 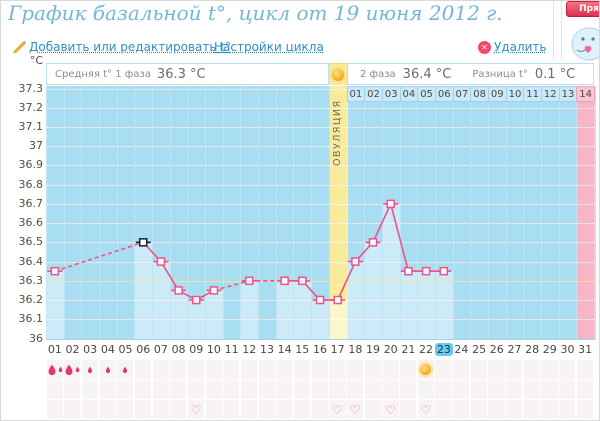 What do you see at coordinates (130, 47) in the screenshot?
I see `add-edit-temp-link: Добавить или редактировать t°` at bounding box center [130, 47].